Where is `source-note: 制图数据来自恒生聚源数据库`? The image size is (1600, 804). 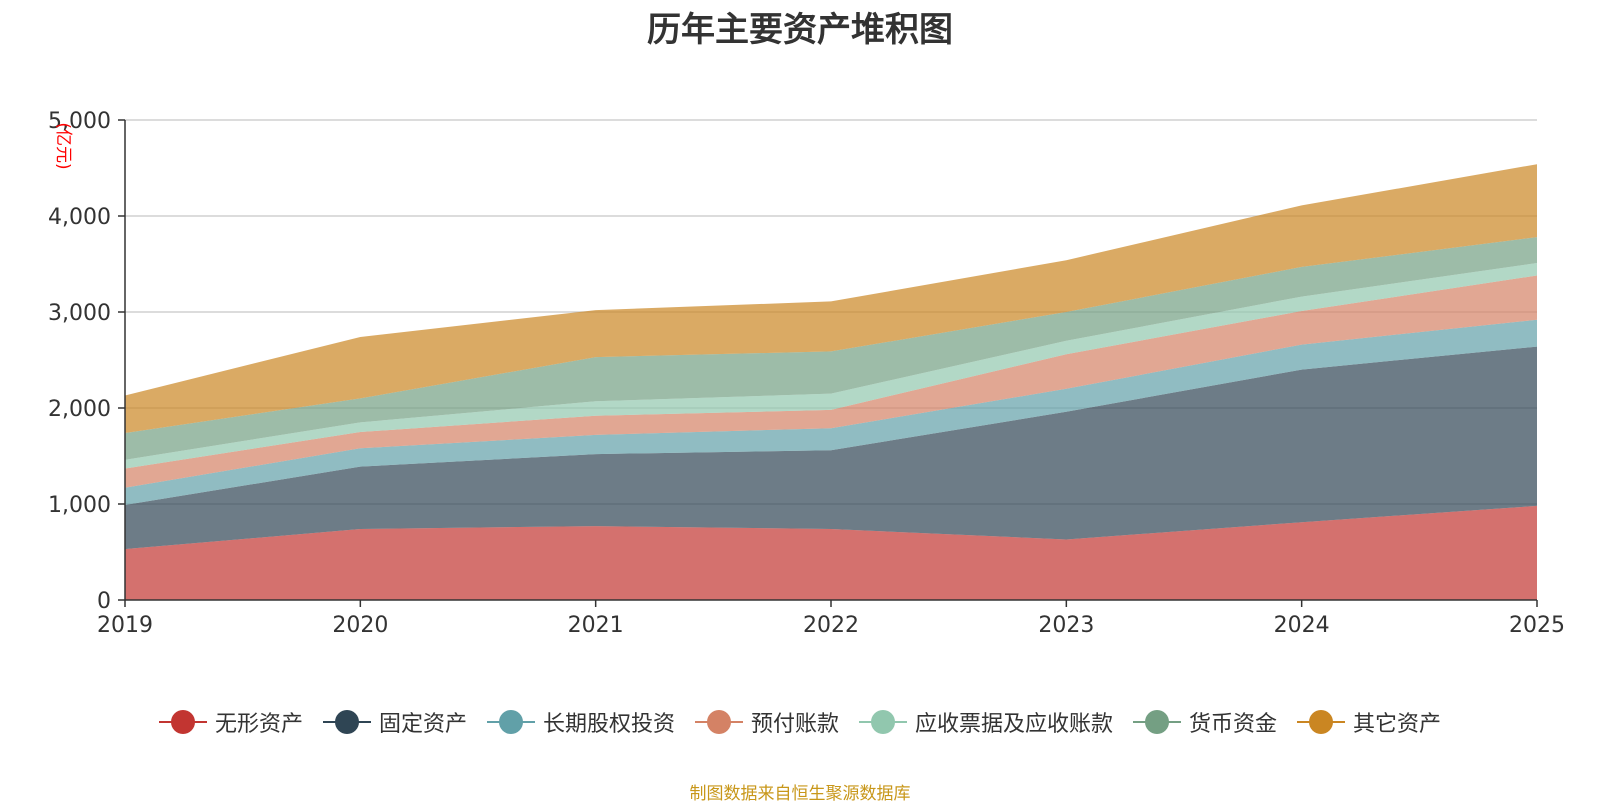
source-note: 制图数据来自恒生聚源数据库 is located at coordinates (800, 794).